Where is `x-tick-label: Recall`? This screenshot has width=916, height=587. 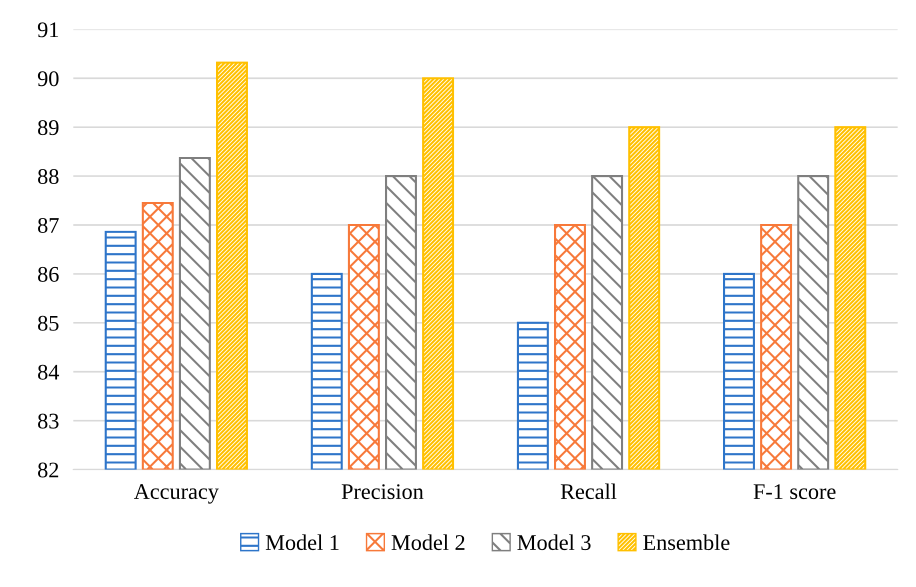 x-tick-label: Recall is located at coordinates (588, 491).